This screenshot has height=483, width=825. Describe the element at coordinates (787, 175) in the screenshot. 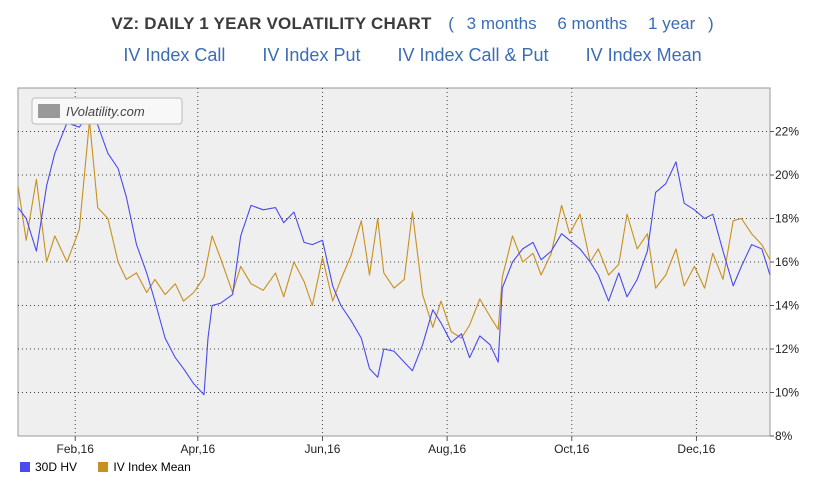

I see `y-tick-label: 20%` at that location.